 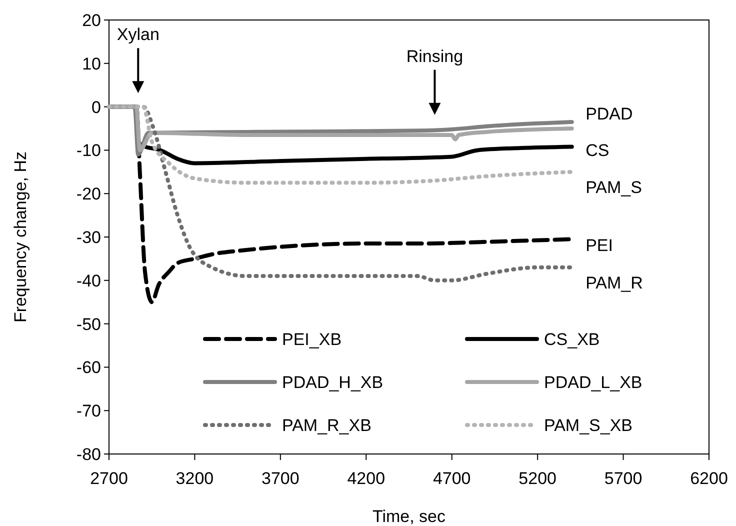 What do you see at coordinates (409, 516) in the screenshot?
I see `x-axis-title: Time, sec` at bounding box center [409, 516].